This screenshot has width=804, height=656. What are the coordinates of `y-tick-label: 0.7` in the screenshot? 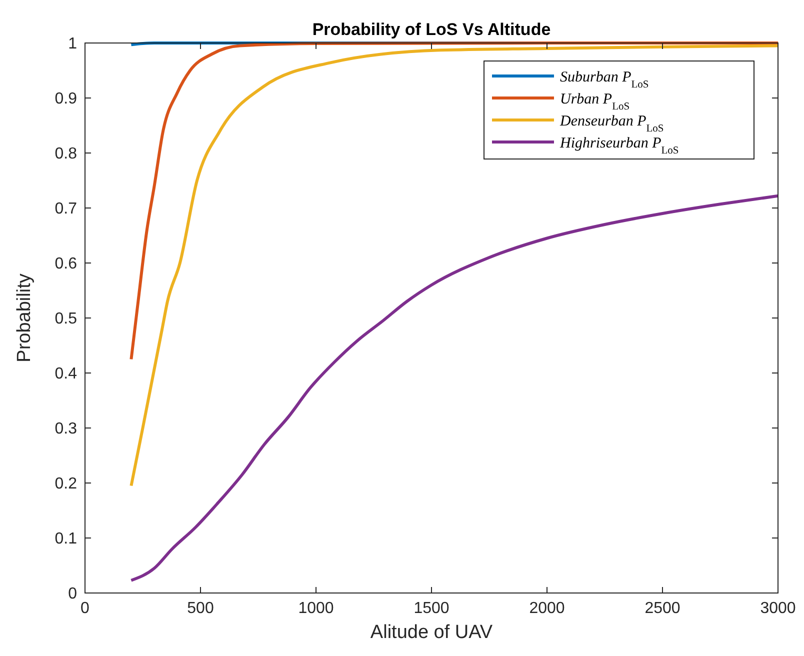 It's located at (66, 209).